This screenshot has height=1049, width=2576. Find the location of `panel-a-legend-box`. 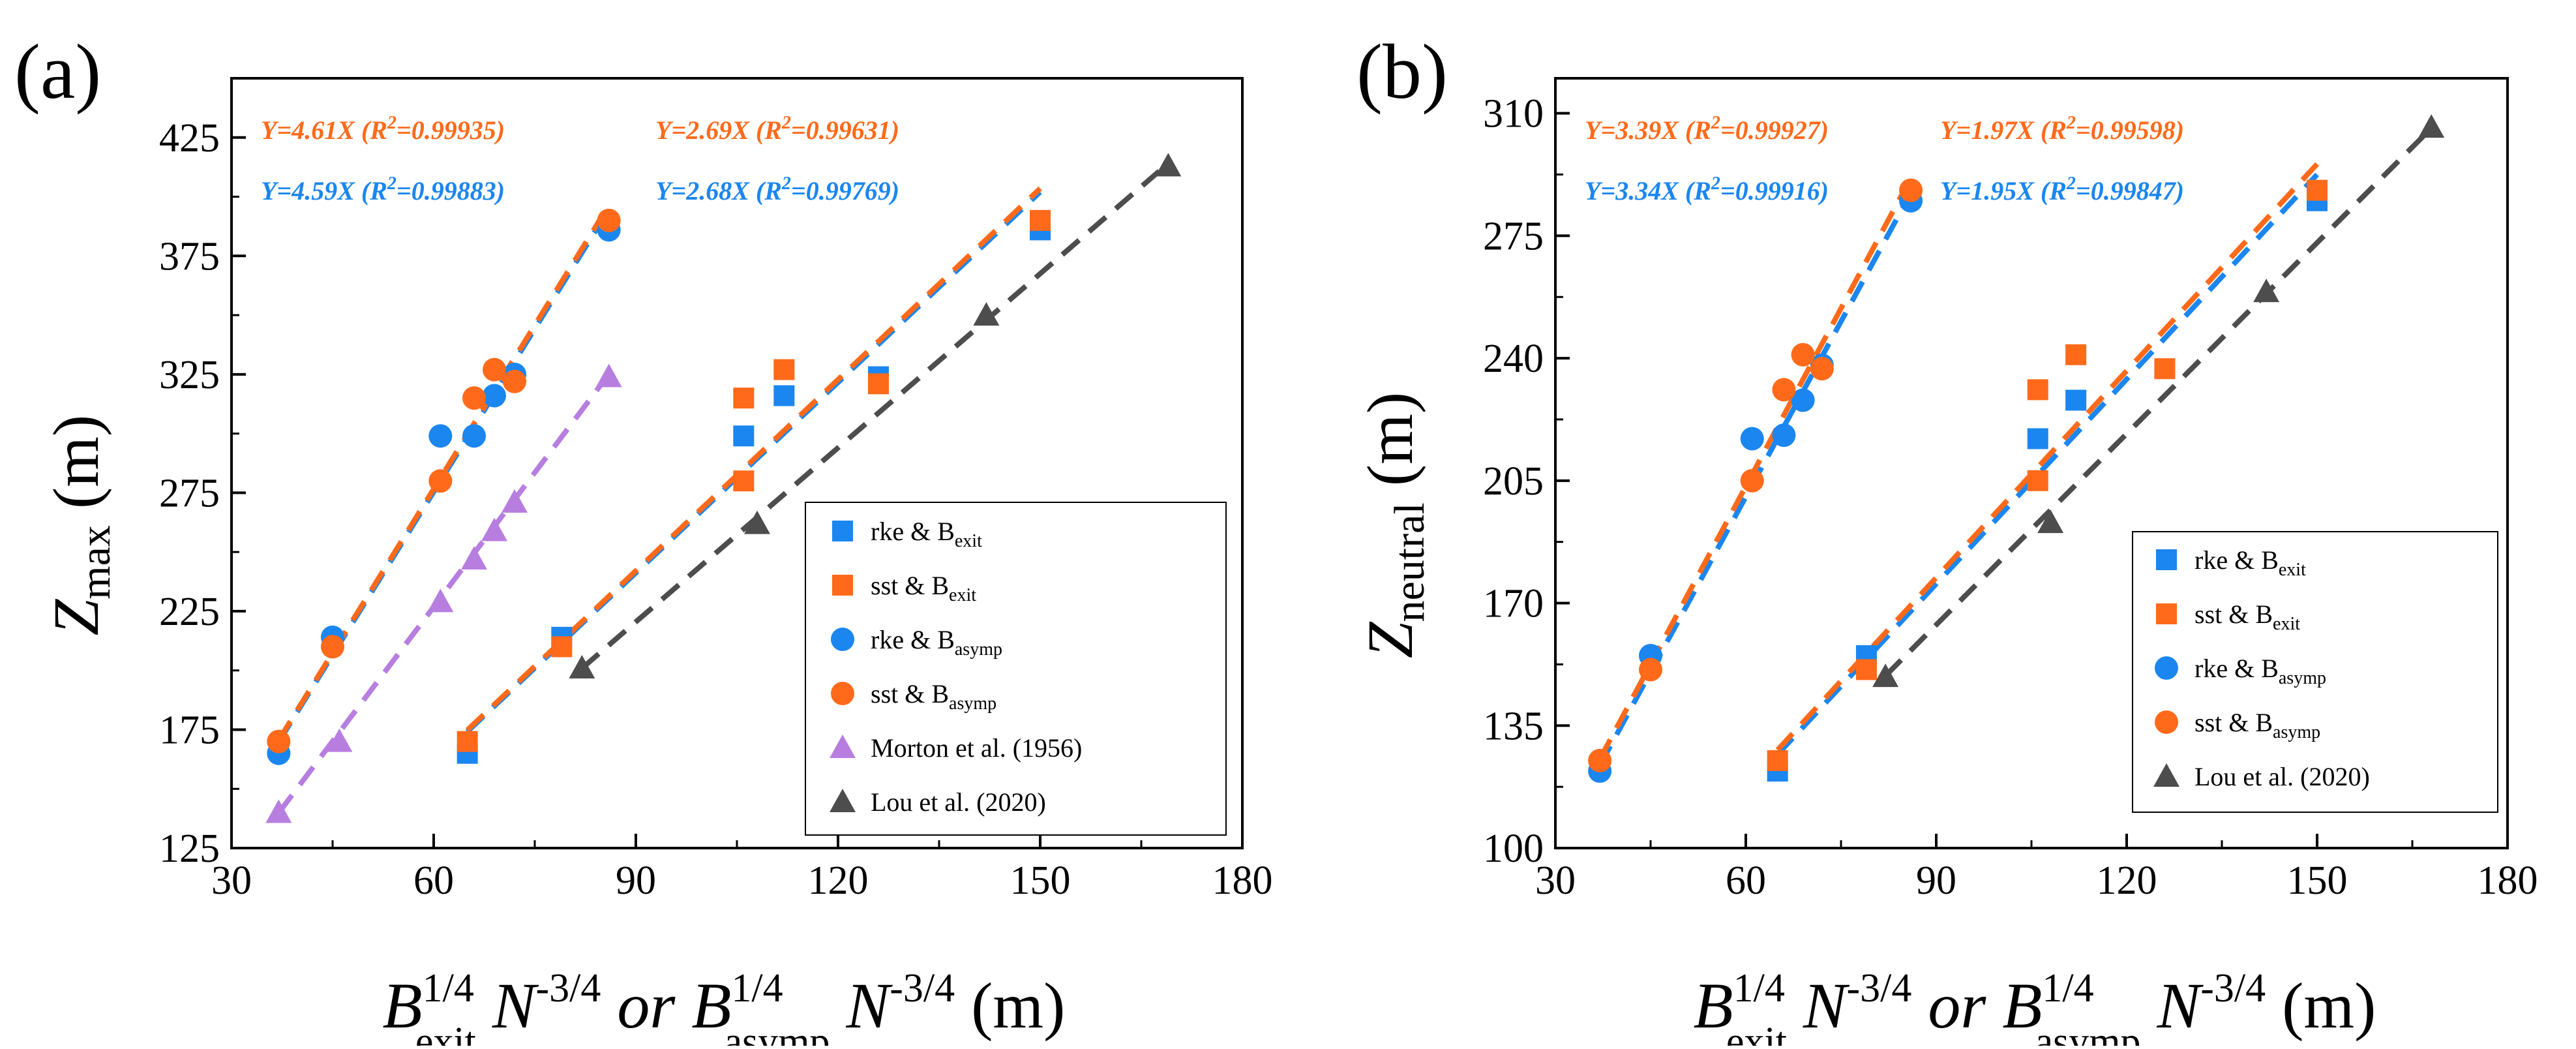

panel-a-legend-box is located at coordinates (1016, 669).